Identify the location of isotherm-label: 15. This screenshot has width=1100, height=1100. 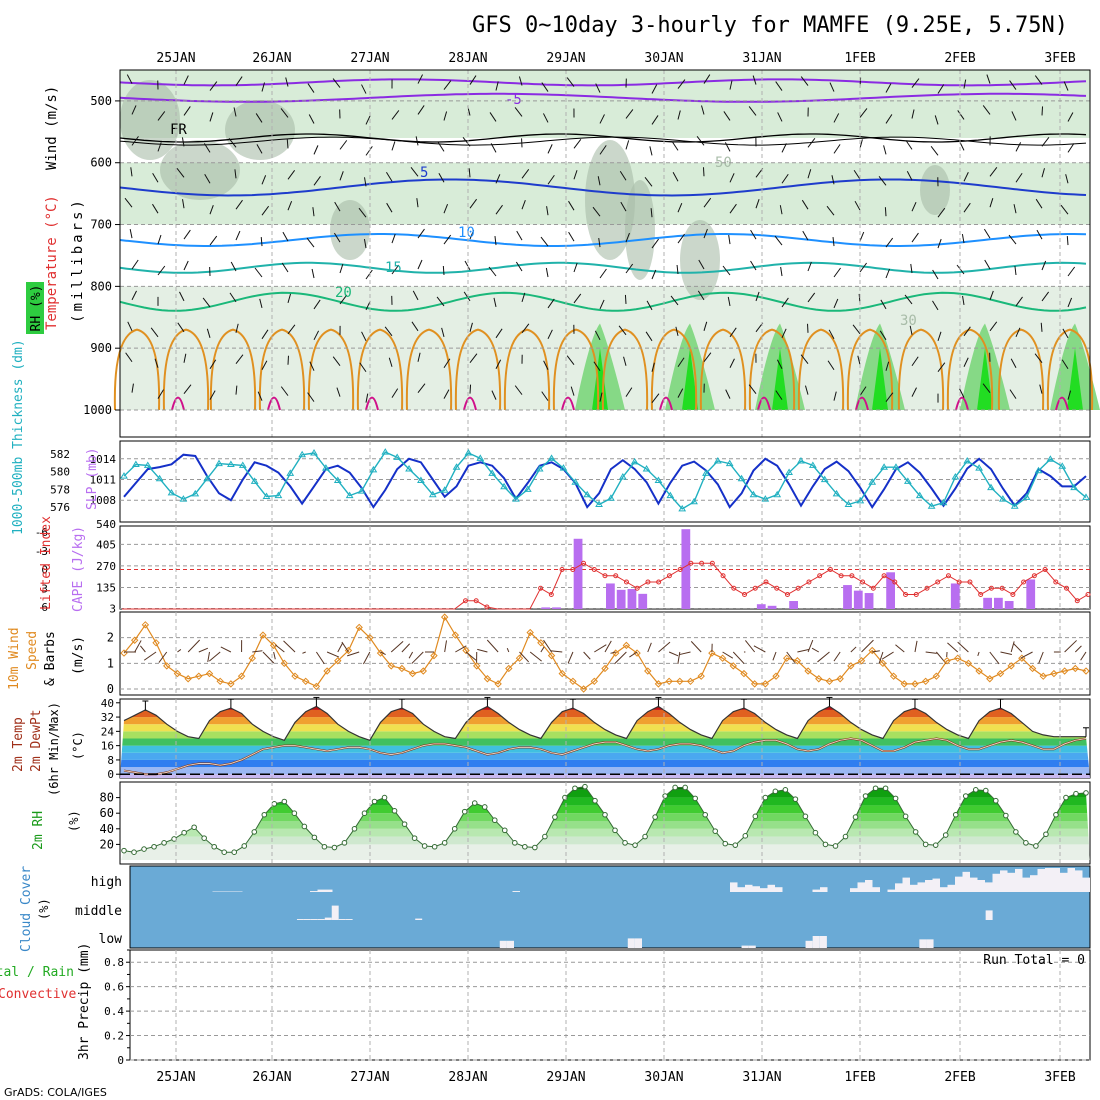
(393, 268).